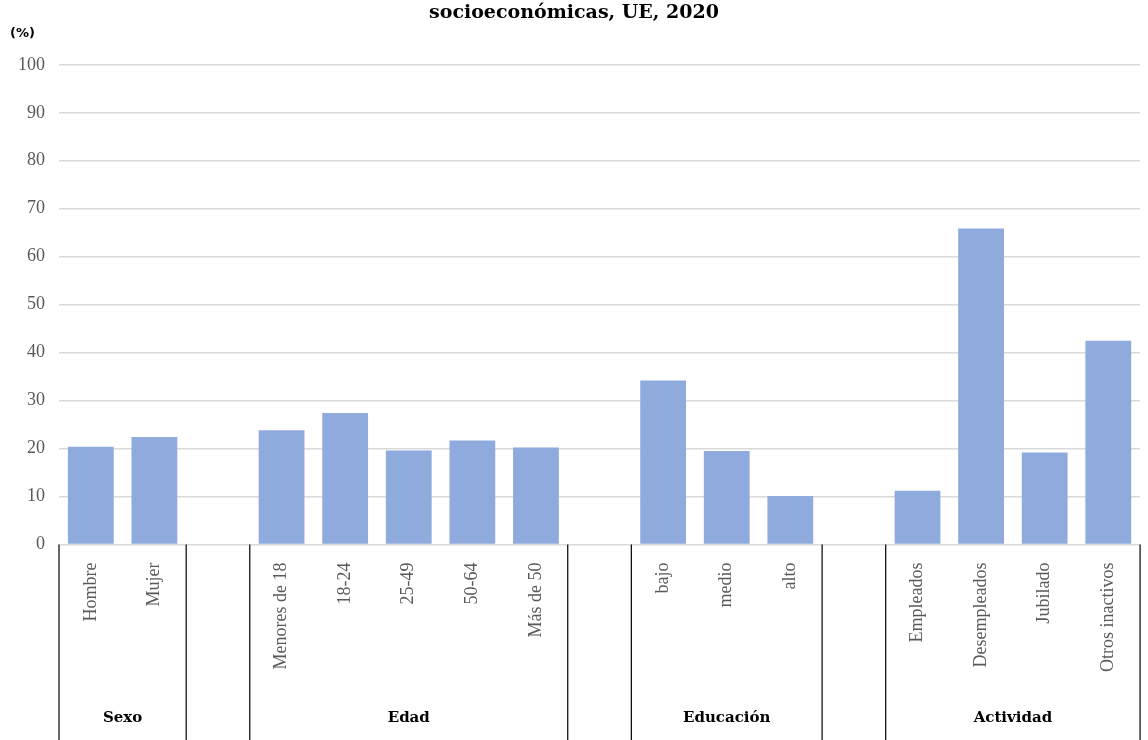 The width and height of the screenshot is (1148, 740). I want to click on y-tick-label: 40, so click(36, 351).